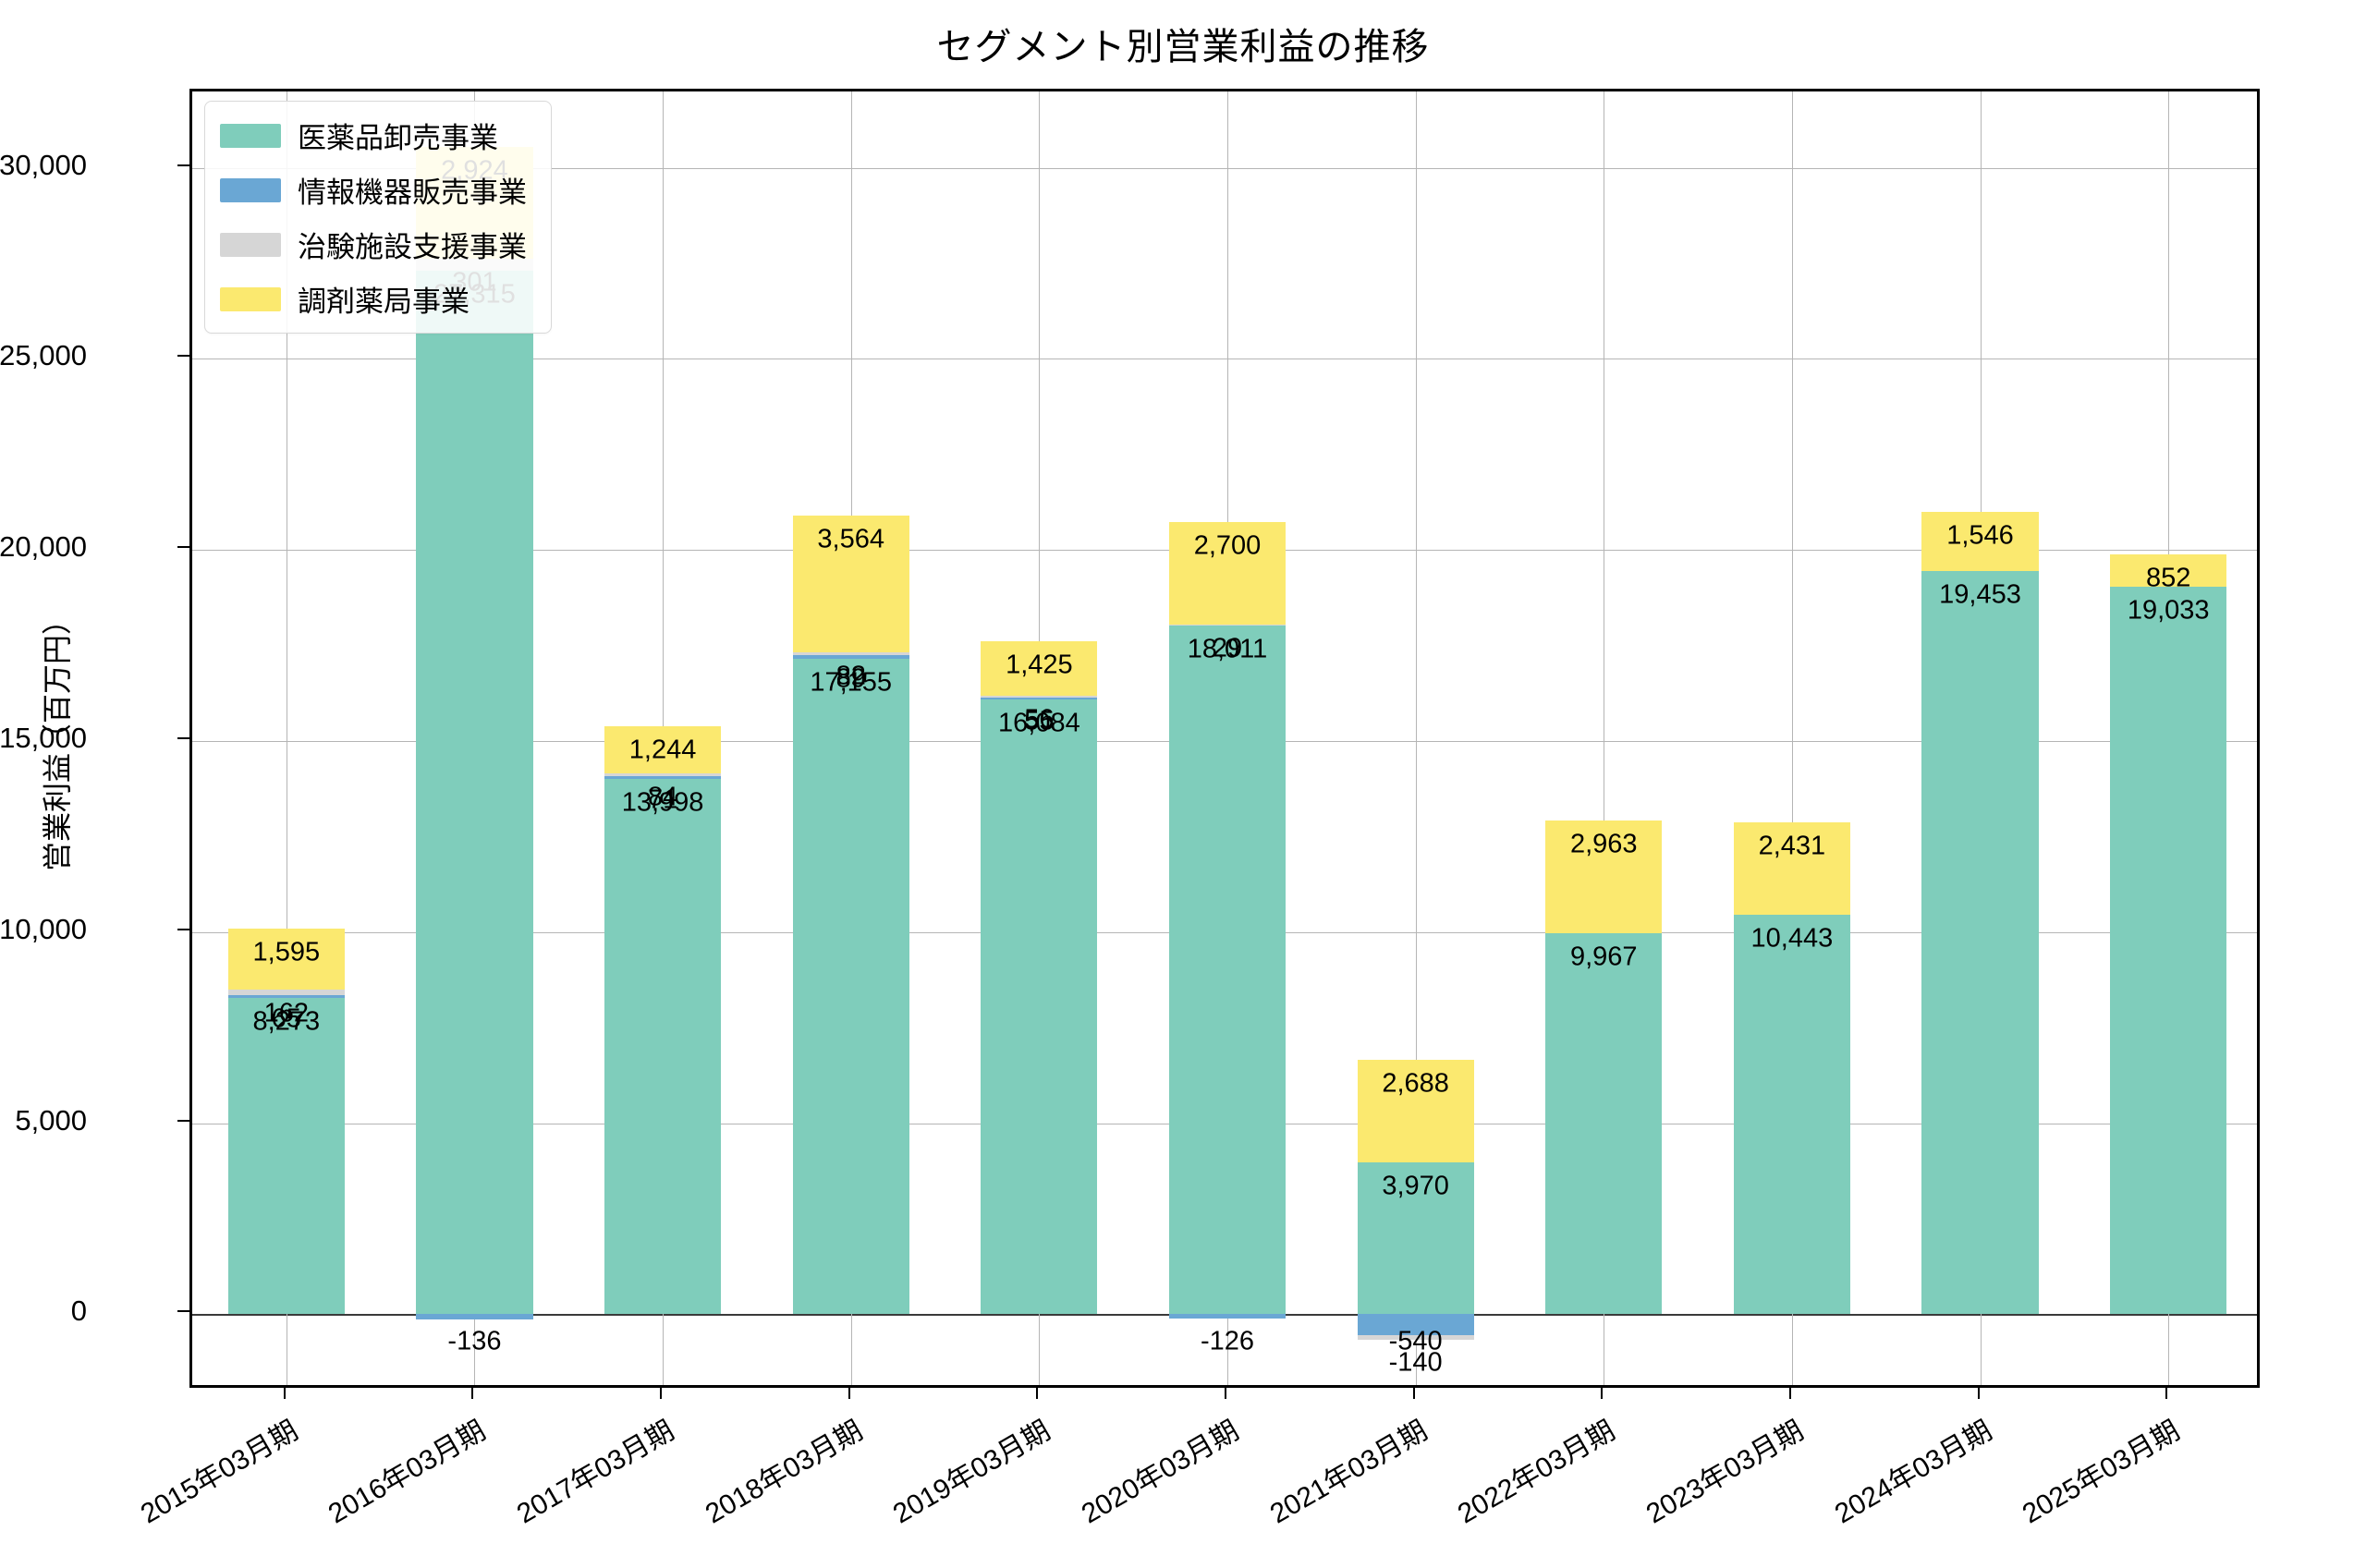  Describe the element at coordinates (1227, 648) in the screenshot. I see `bar-value-label: 29` at that location.